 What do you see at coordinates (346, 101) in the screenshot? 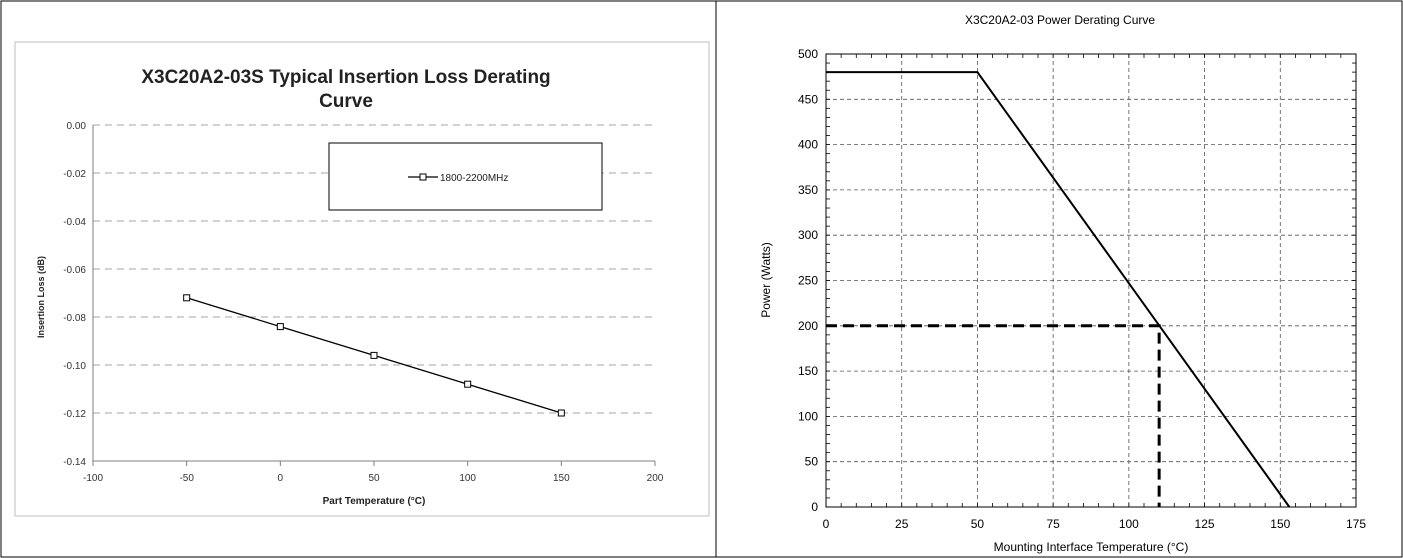
I see `insertion-loss-title-line-2: Curve` at bounding box center [346, 101].